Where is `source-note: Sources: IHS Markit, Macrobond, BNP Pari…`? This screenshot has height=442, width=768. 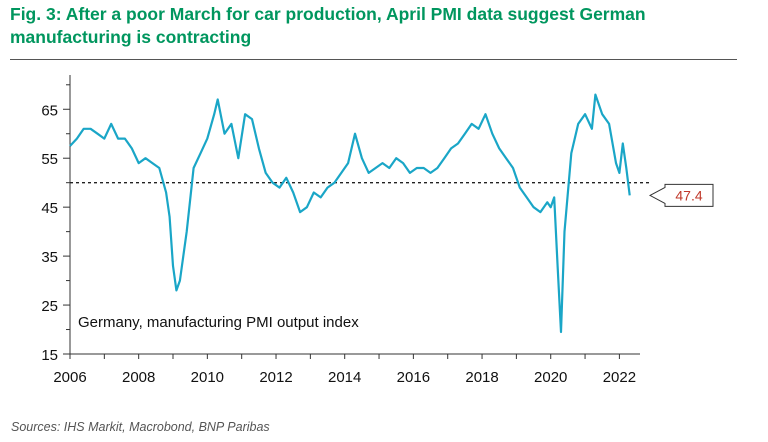
source-note: Sources: IHS Markit, Macrobond, BNP Pari… is located at coordinates (140, 427).